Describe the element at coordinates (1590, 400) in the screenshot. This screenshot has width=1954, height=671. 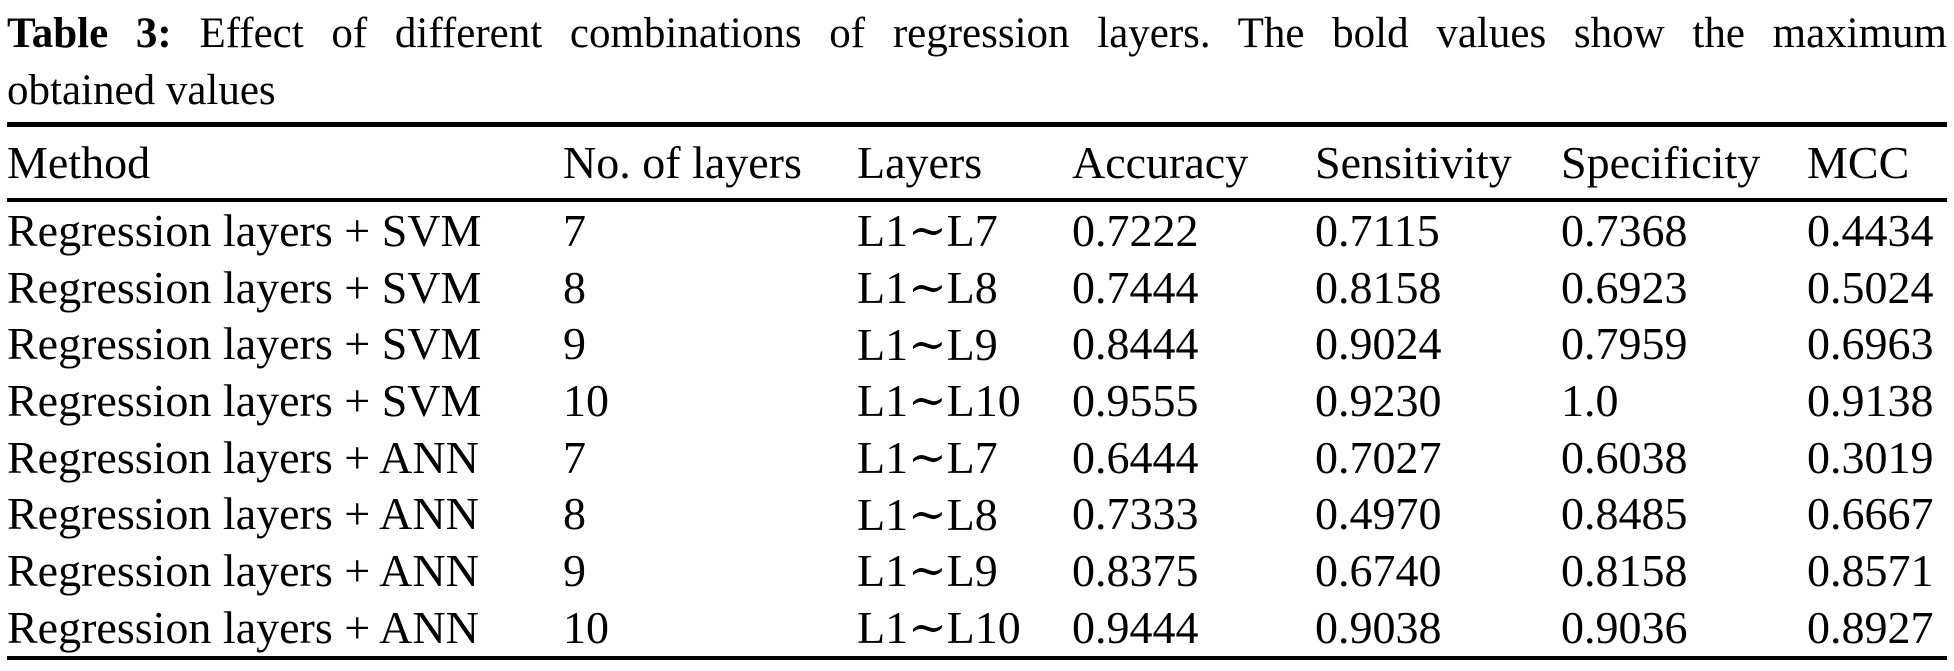
I see `cell-specificity: 1.0` at that location.